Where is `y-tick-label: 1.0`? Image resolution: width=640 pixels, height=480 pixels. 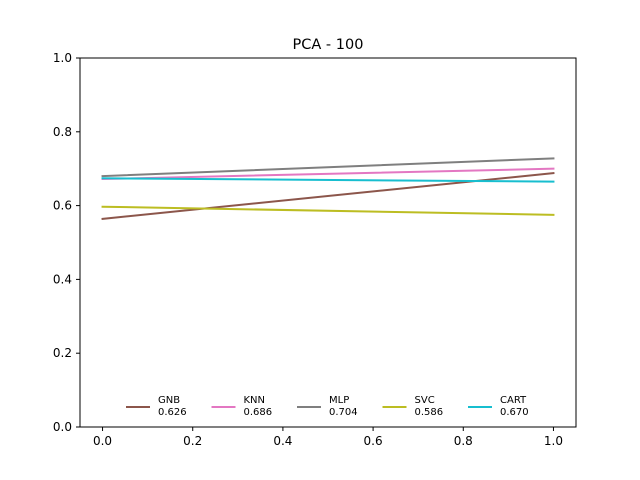
y-tick-label: 1.0 is located at coordinates (62, 58).